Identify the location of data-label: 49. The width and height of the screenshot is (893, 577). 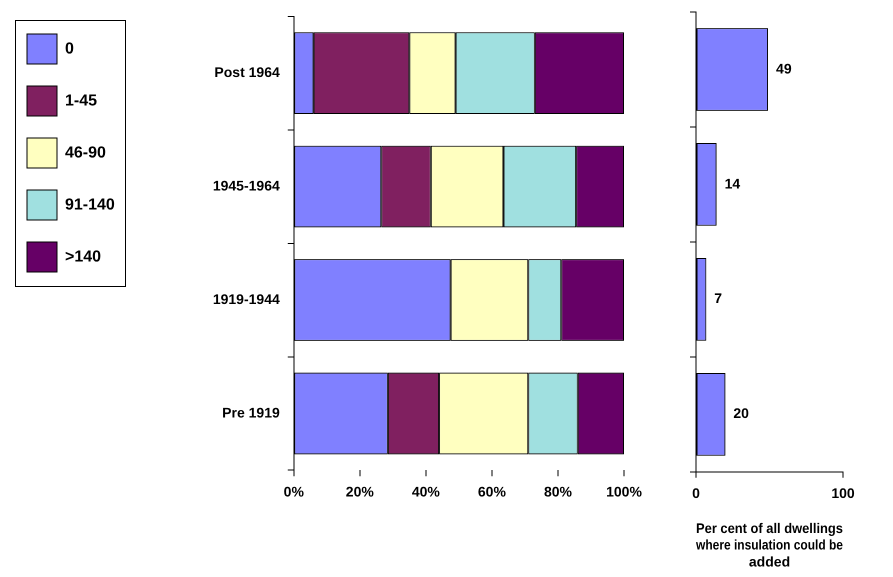
(784, 68).